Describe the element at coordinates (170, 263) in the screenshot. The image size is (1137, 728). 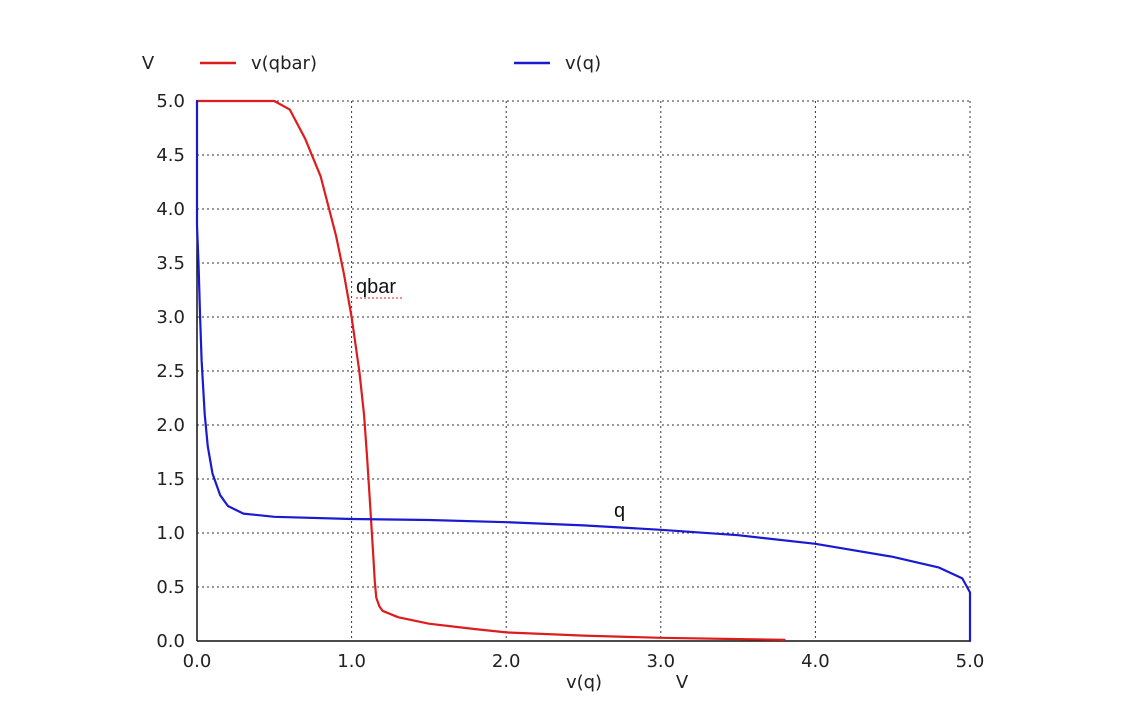
I see `y-tick-label: 3.5` at that location.